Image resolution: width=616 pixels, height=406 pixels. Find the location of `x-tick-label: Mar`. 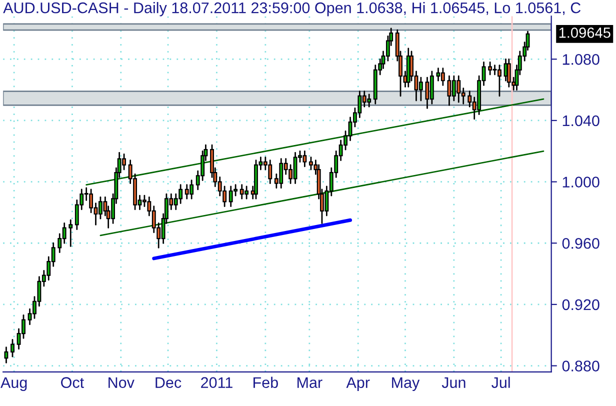

x-tick-label: Mar is located at coordinates (310, 382).